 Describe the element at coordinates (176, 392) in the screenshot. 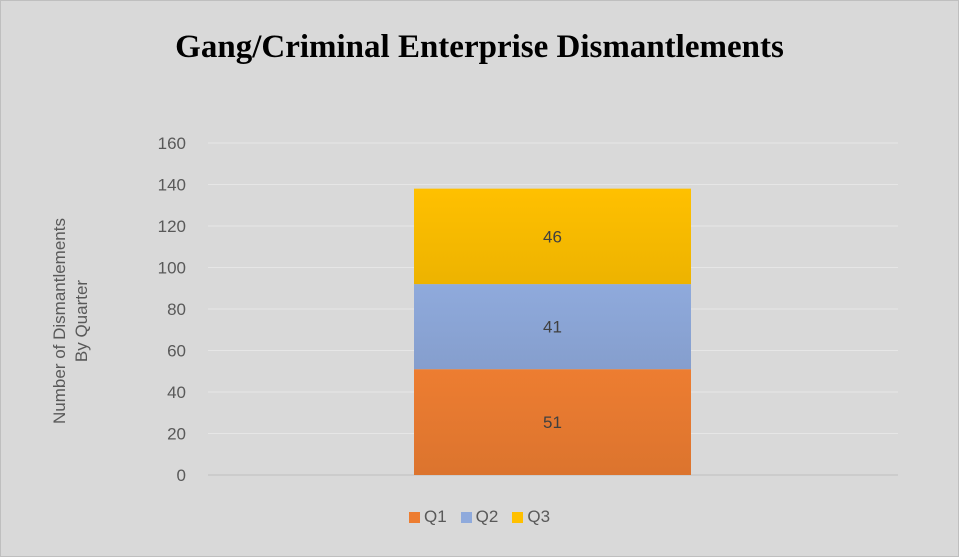

I see `y-tick-label: 40` at that location.